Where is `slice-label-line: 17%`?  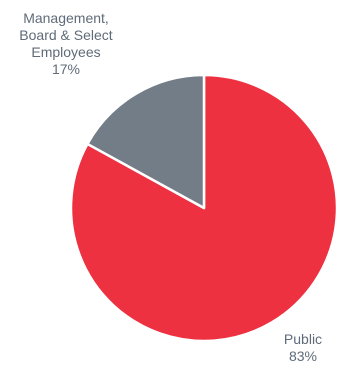
slice-label-line: 17% is located at coordinates (66, 69).